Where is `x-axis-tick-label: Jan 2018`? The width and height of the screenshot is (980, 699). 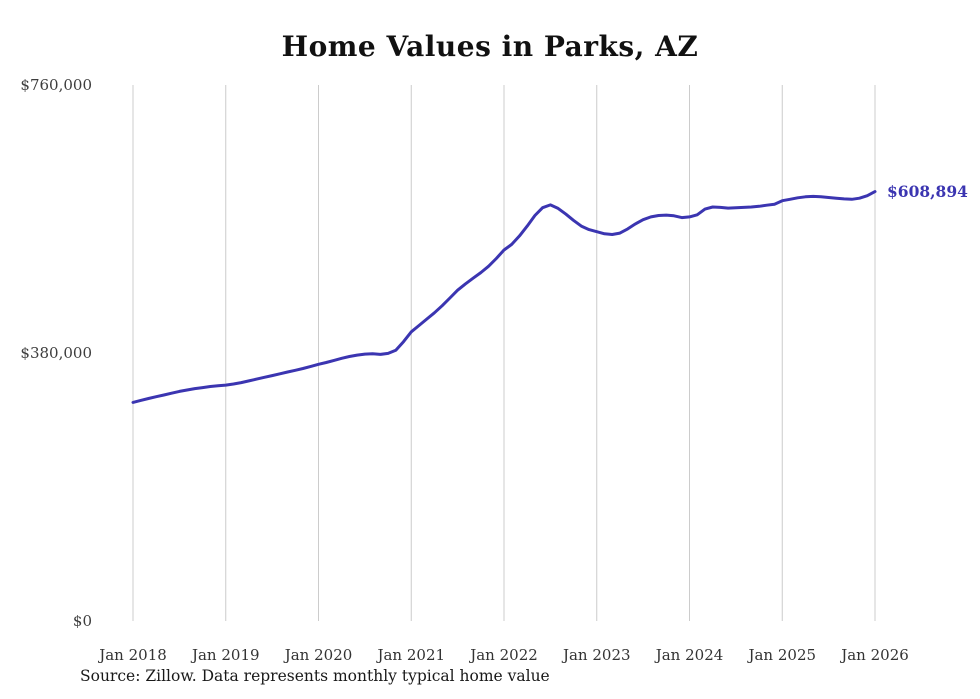 x-axis-tick-label: Jan 2018 is located at coordinates (133, 655).